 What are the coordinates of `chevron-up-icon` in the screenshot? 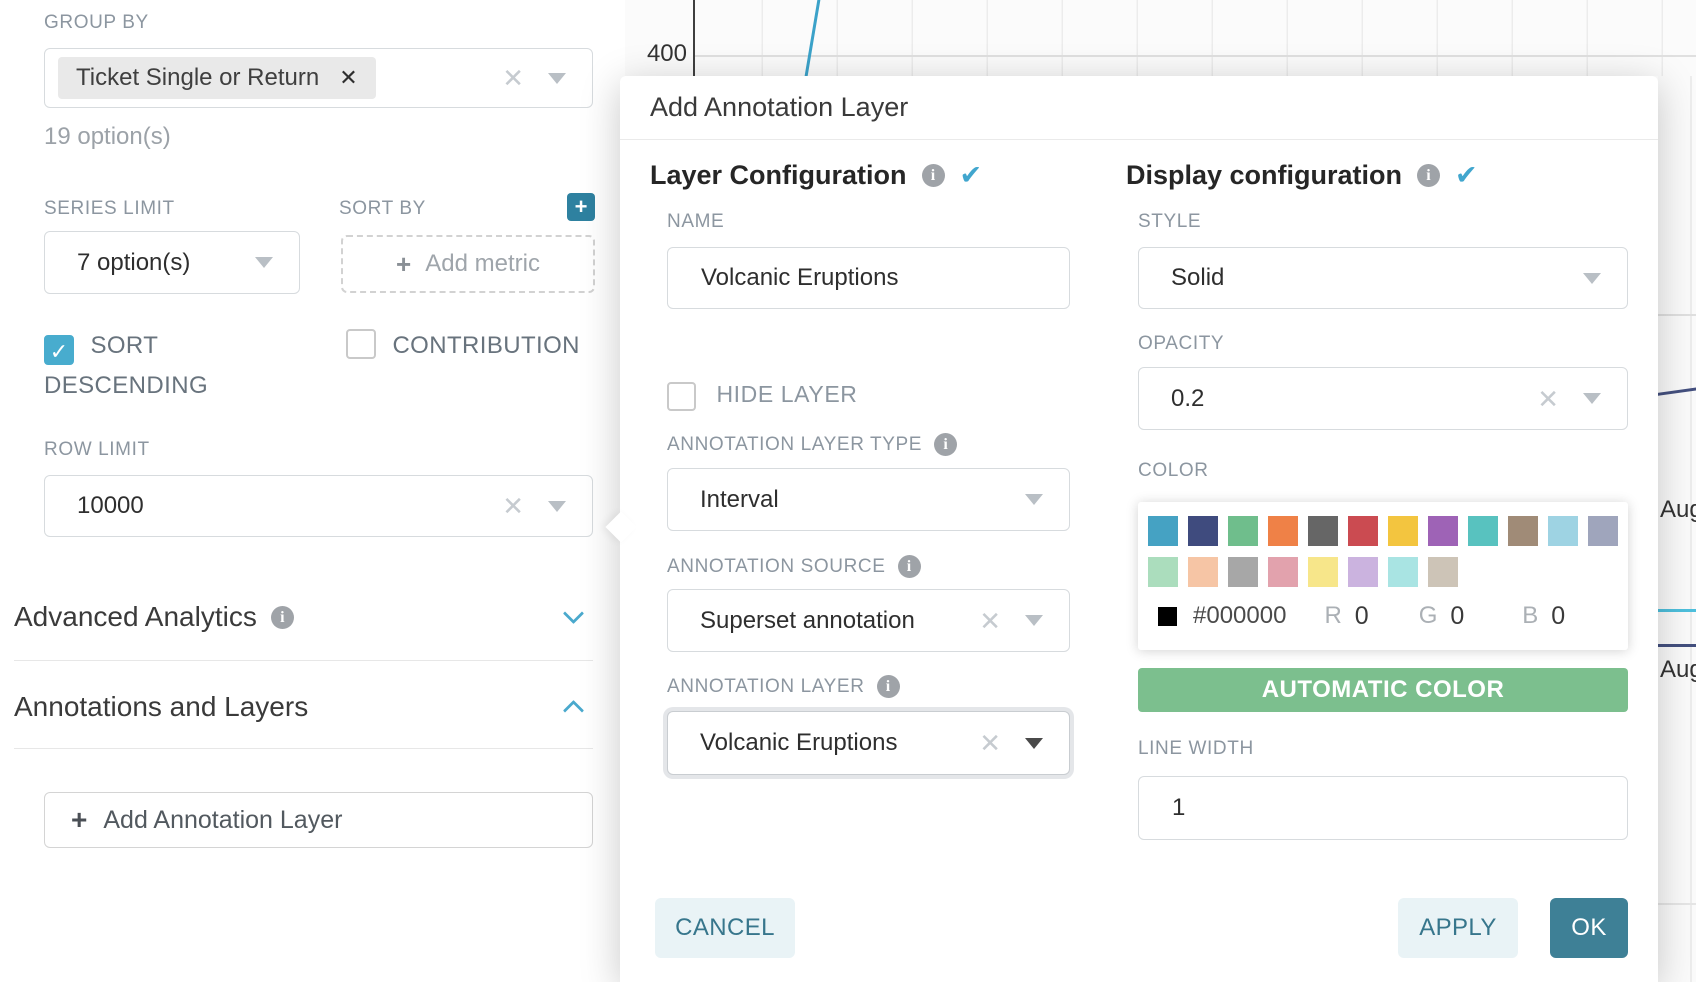 It's located at (573, 710).